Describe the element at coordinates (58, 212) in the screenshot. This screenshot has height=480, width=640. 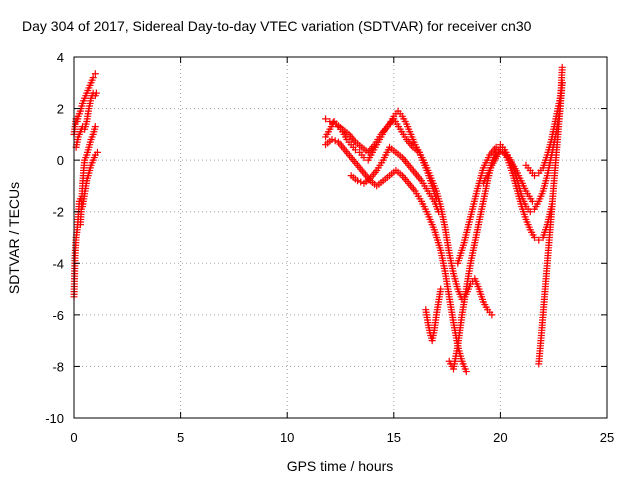
I see `y-tick-label: -2` at that location.